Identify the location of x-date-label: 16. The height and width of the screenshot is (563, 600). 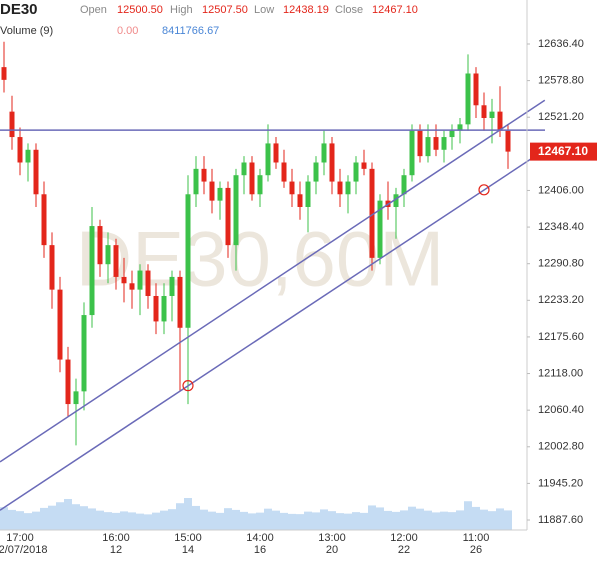
(260, 550).